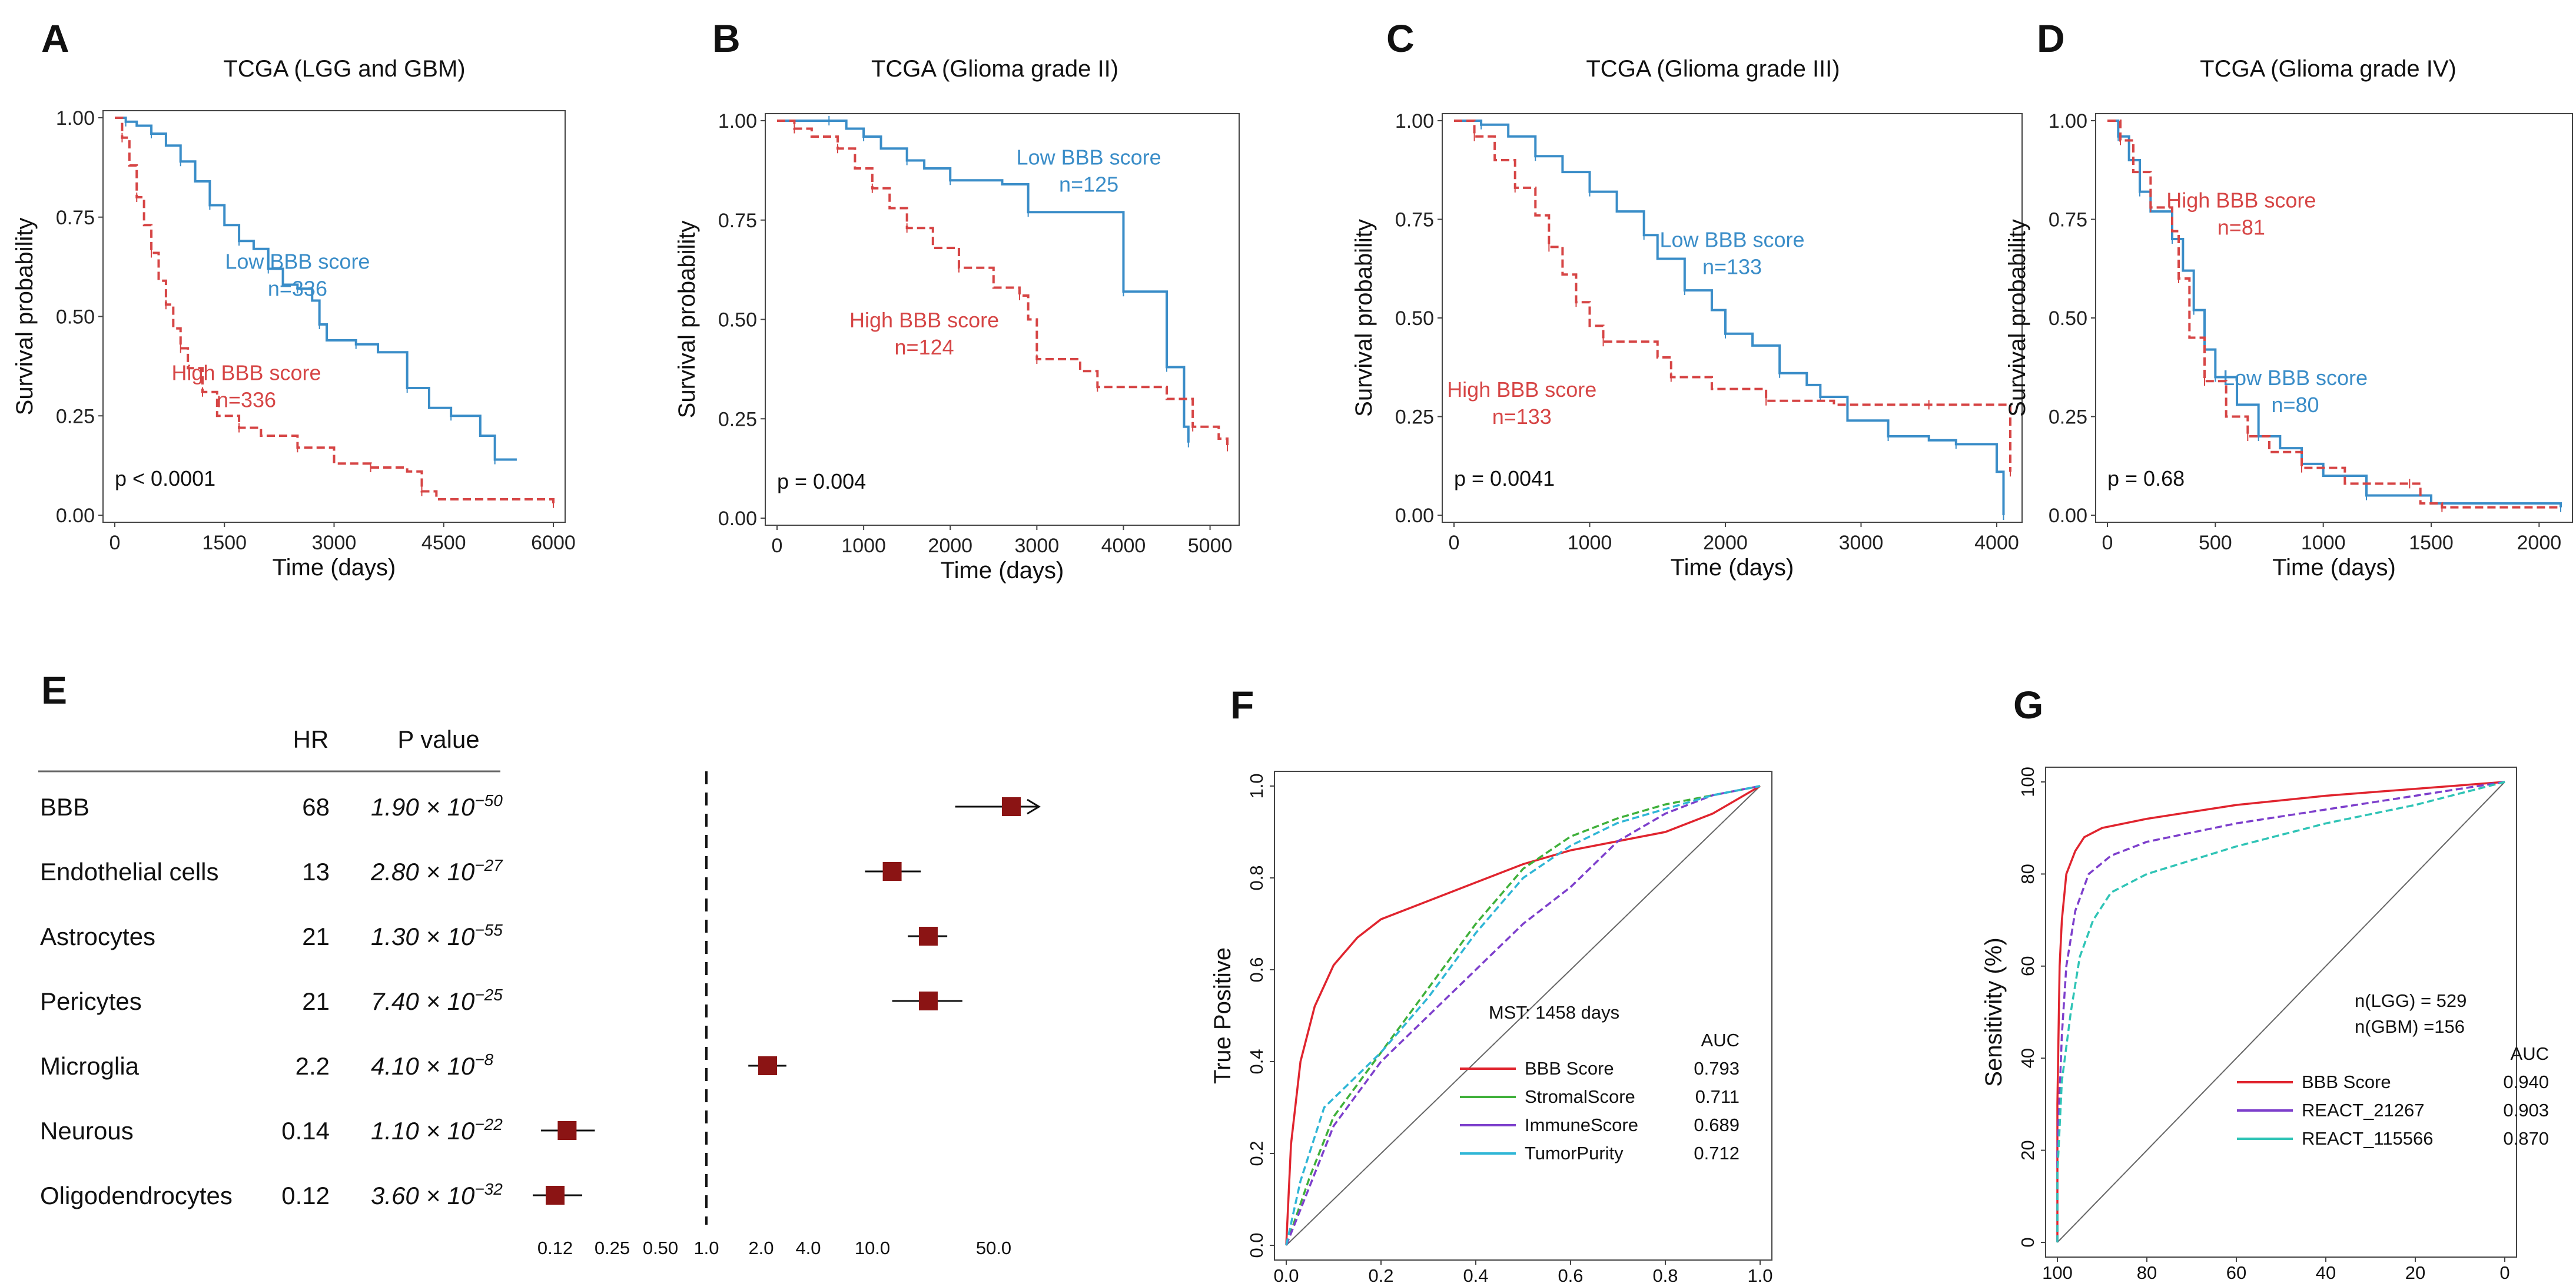 Image resolution: width=2576 pixels, height=1283 pixels. I want to click on annotation-f: MST: 1458 days, so click(1554, 1012).